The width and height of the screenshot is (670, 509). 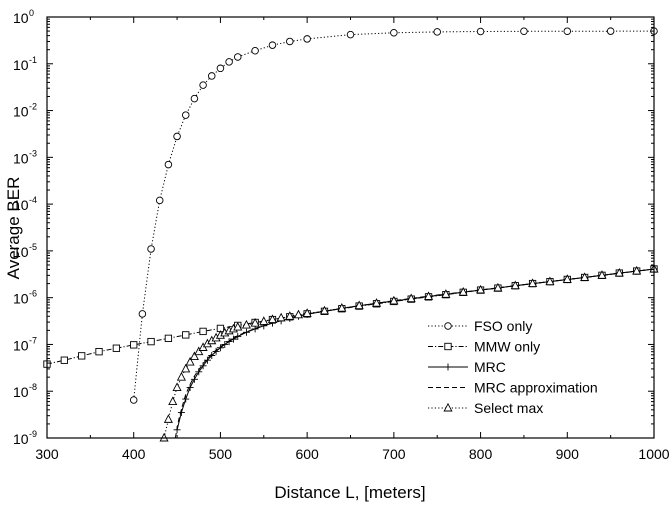 What do you see at coordinates (490, 367) in the screenshot?
I see `legend-label-mrc: MRC` at bounding box center [490, 367].